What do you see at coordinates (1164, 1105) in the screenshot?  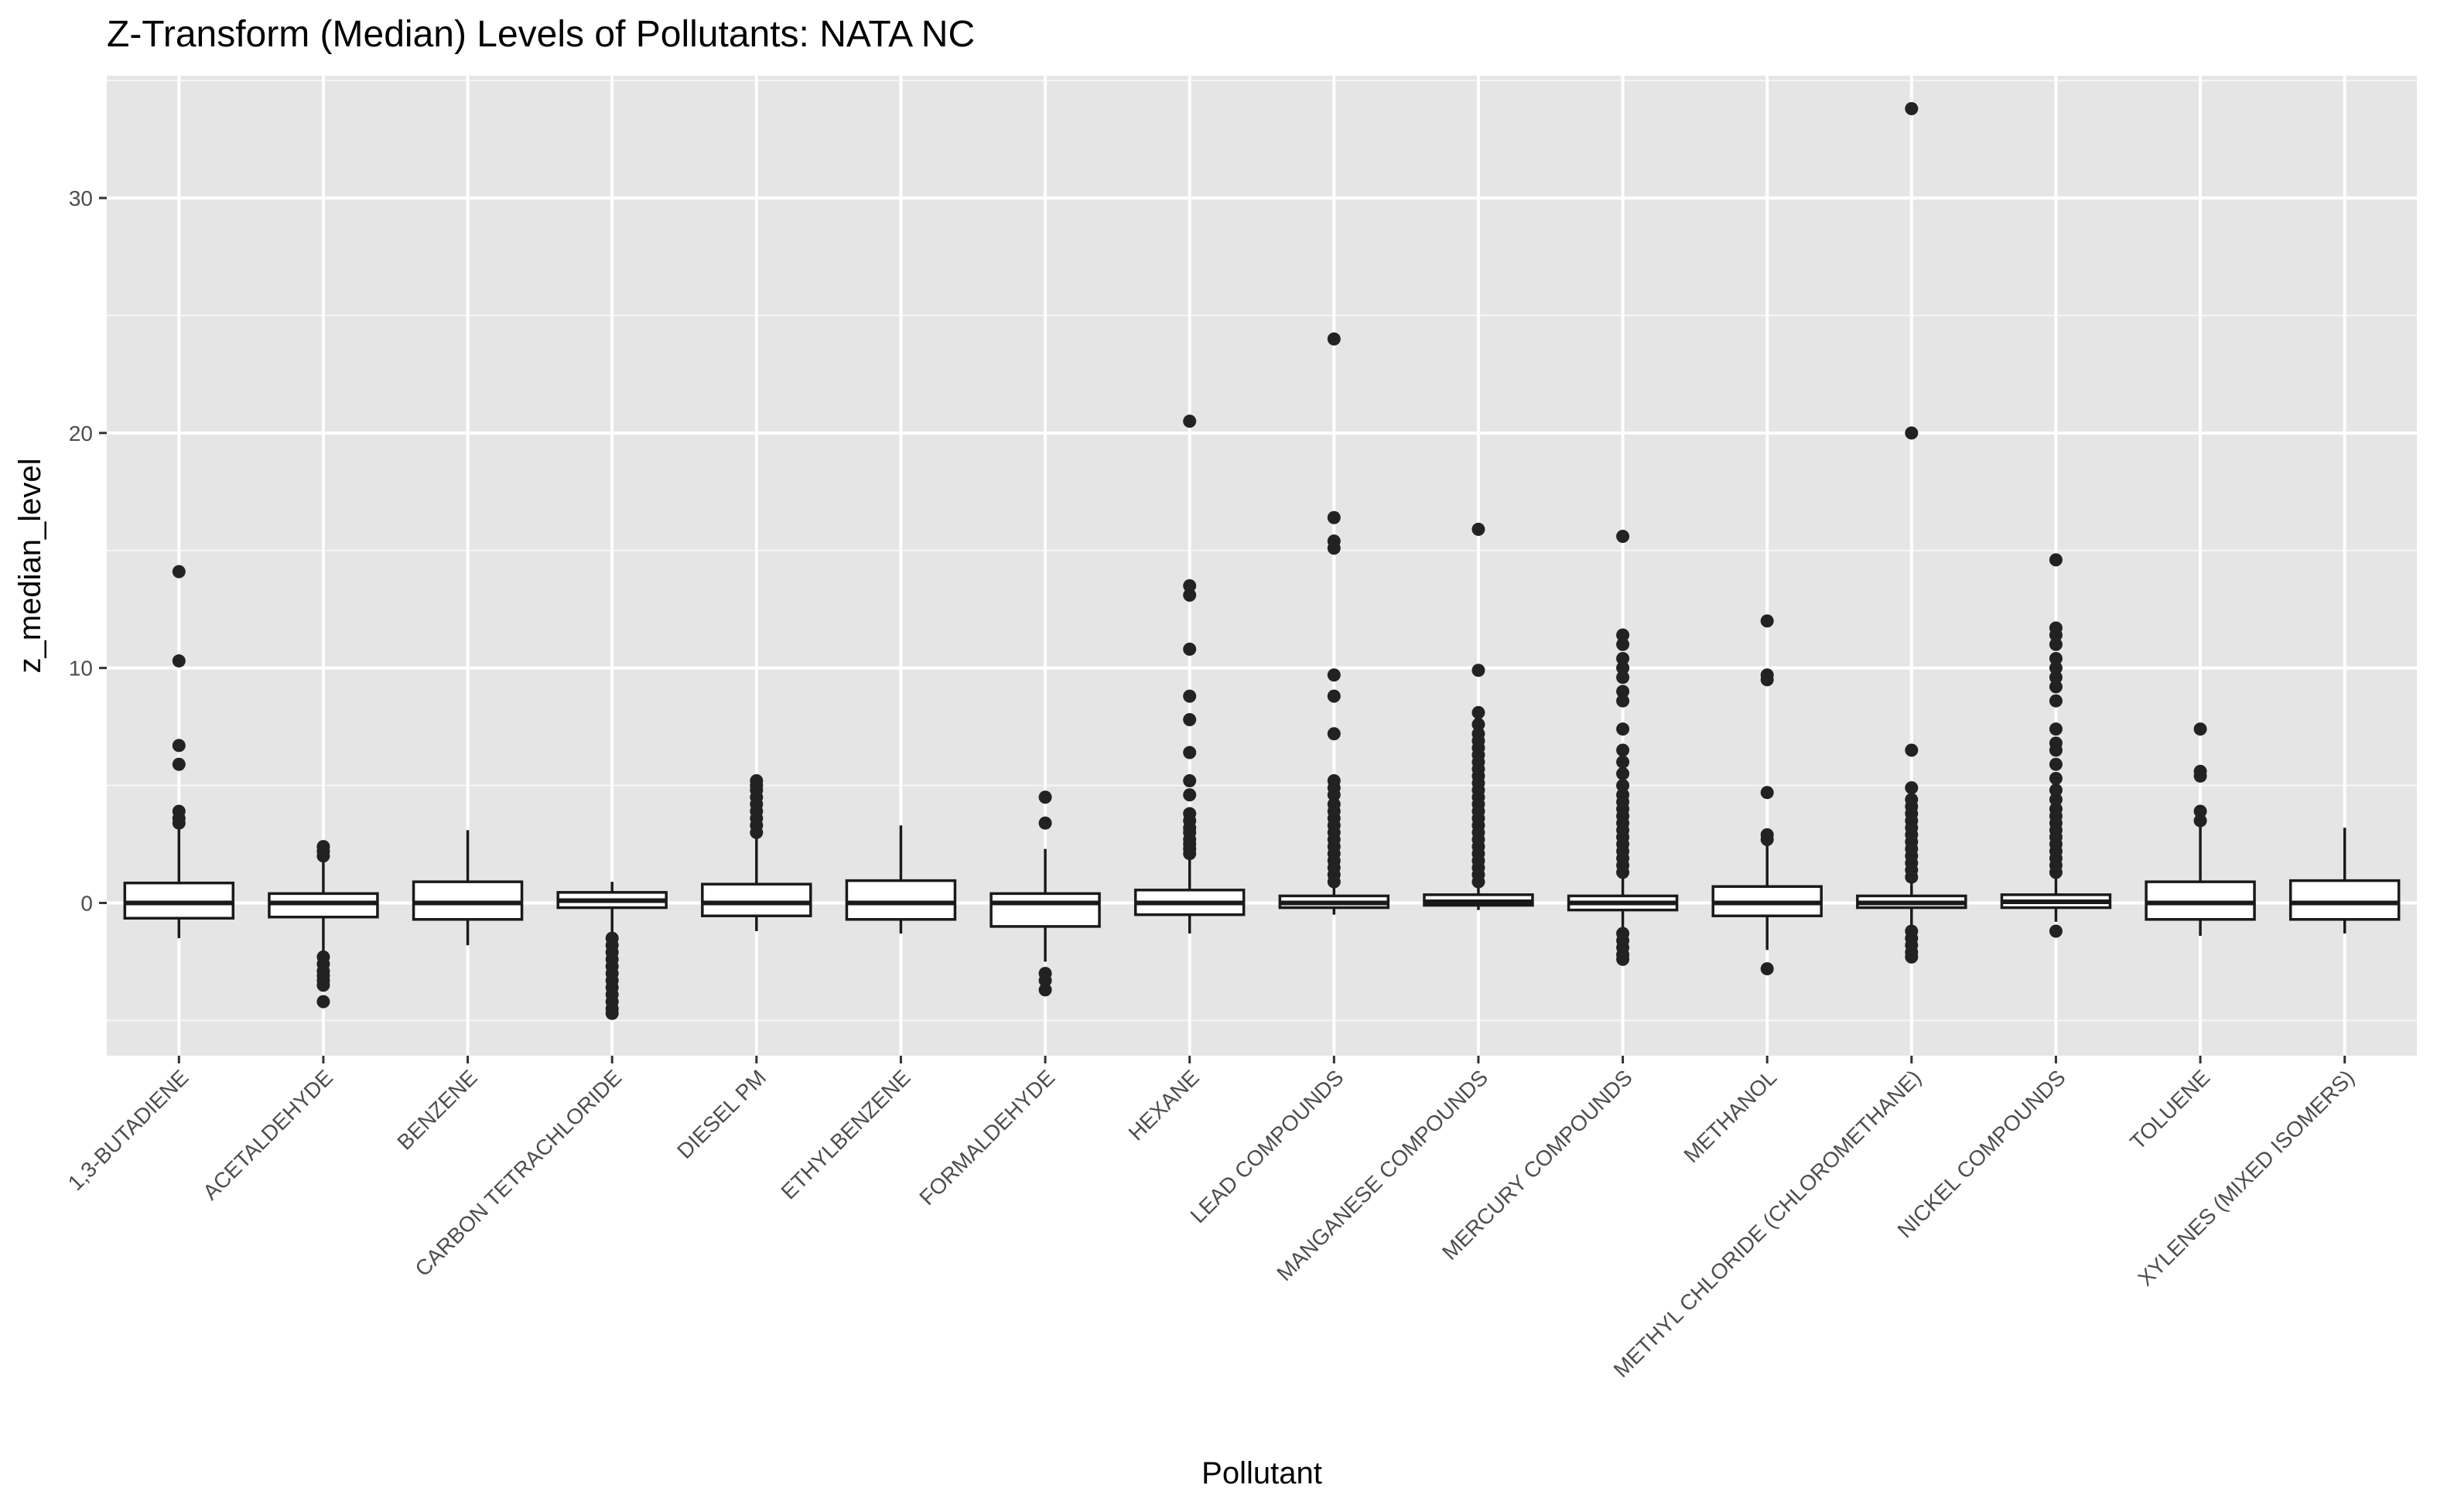 I see `x-tick-label: HEXANE` at bounding box center [1164, 1105].